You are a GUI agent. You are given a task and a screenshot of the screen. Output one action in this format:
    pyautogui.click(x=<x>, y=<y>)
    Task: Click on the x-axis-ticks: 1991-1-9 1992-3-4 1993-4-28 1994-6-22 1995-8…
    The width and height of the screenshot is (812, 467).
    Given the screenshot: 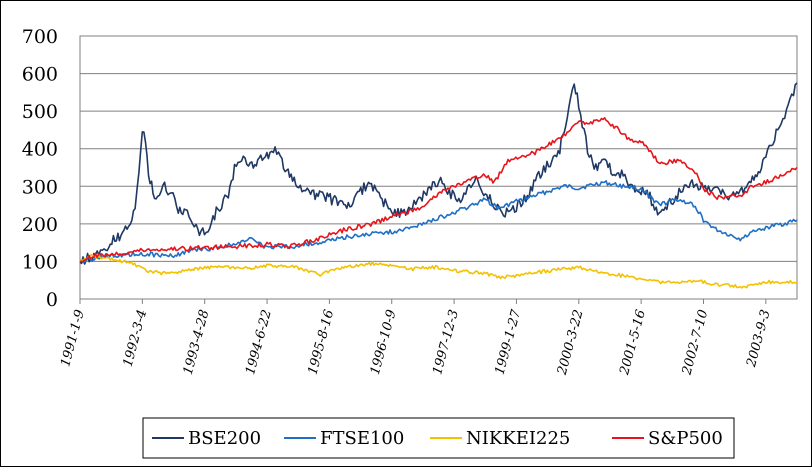 What is the action you would take?
    pyautogui.click(x=416, y=338)
    